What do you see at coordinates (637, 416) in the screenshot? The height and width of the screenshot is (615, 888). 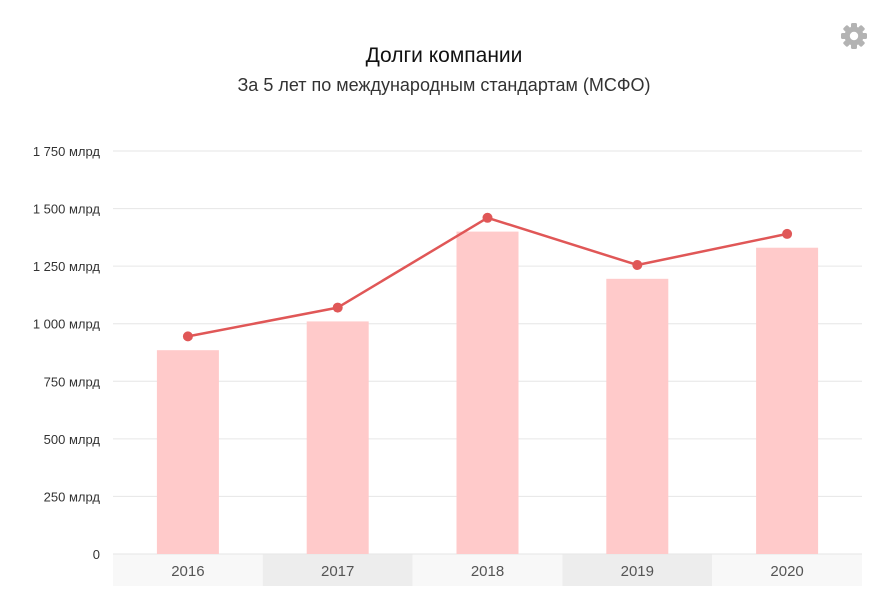 I see `bar-2019` at bounding box center [637, 416].